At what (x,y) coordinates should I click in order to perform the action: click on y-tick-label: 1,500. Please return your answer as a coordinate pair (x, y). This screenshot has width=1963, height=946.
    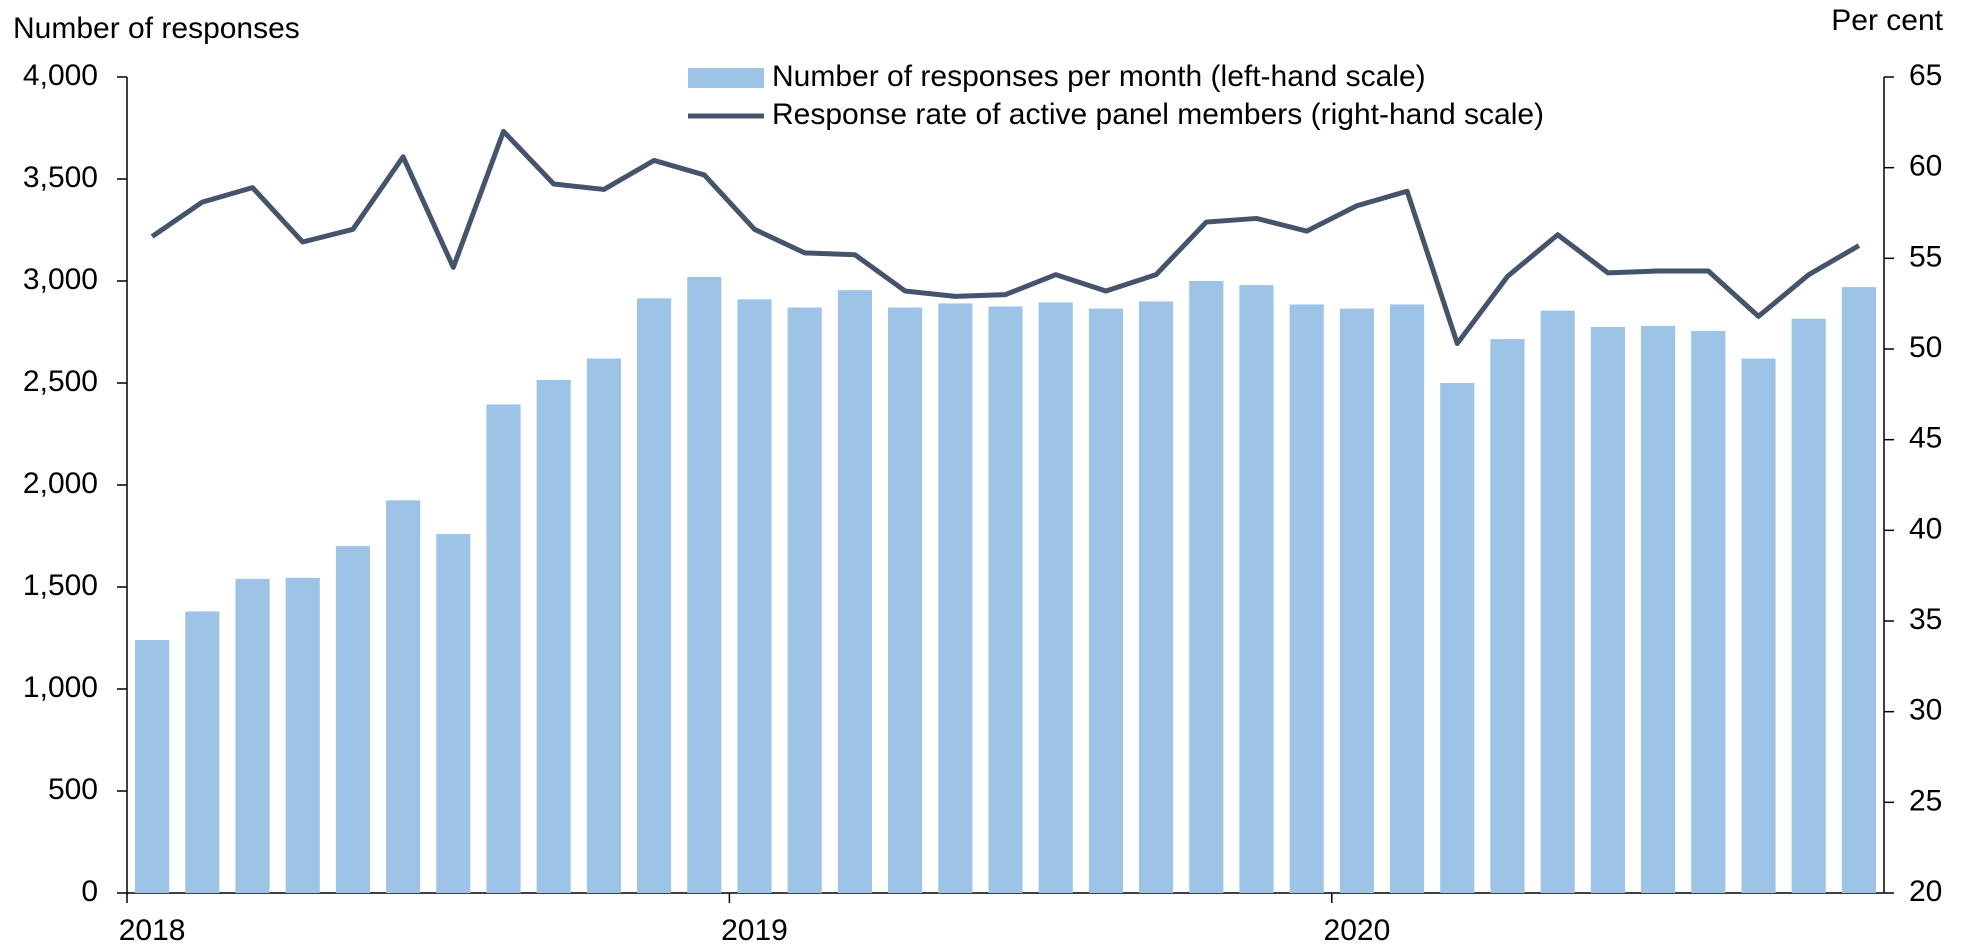
    Looking at the image, I should click on (60, 585).